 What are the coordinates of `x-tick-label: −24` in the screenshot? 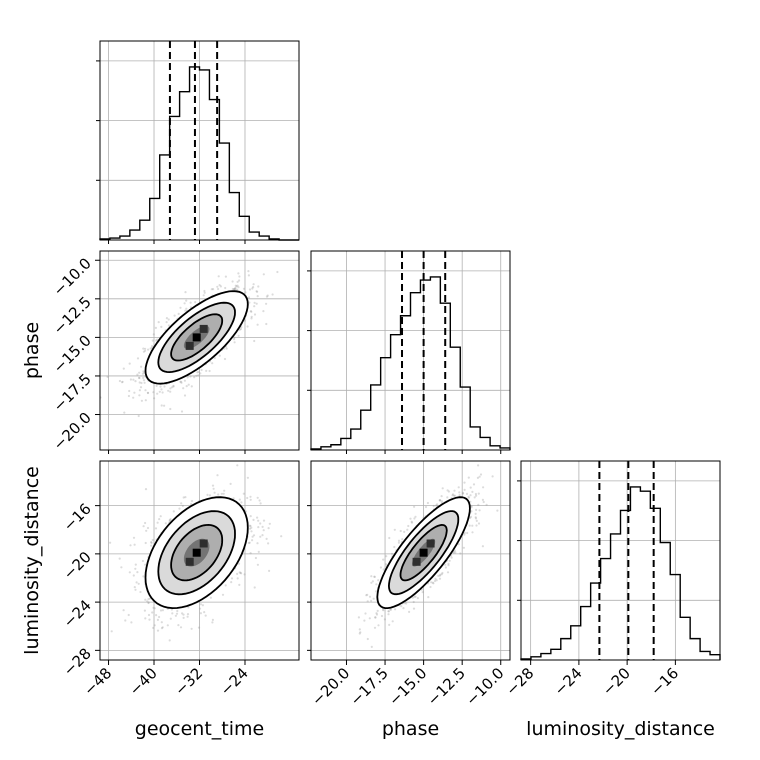 It's located at (568, 681).